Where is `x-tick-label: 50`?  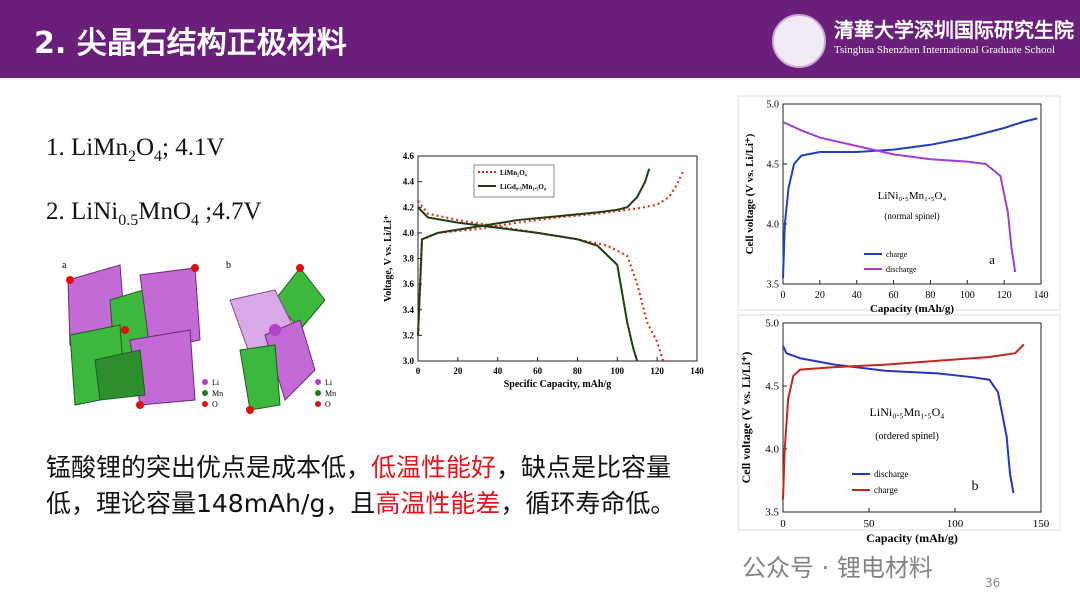
x-tick-label: 50 is located at coordinates (870, 524).